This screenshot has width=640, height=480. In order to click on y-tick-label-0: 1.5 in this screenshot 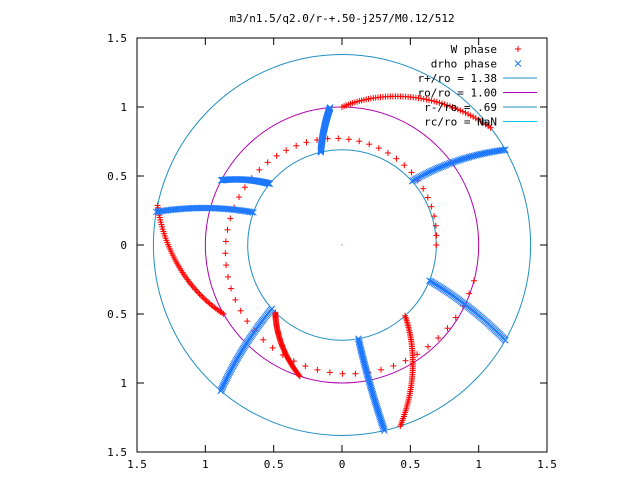, I will do `click(117, 452)`.